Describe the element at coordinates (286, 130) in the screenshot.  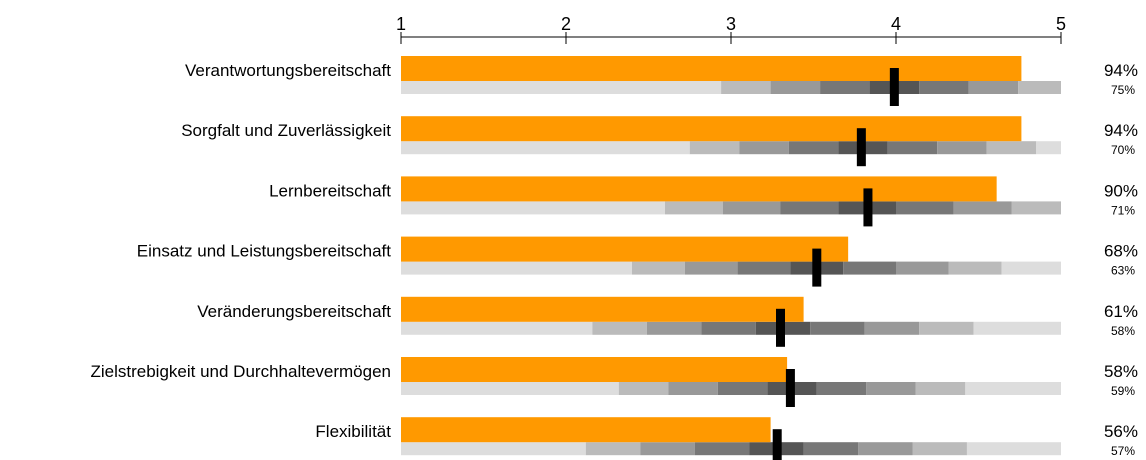
I see `row-label: Sorgfalt und Zuverlässigkeit` at that location.